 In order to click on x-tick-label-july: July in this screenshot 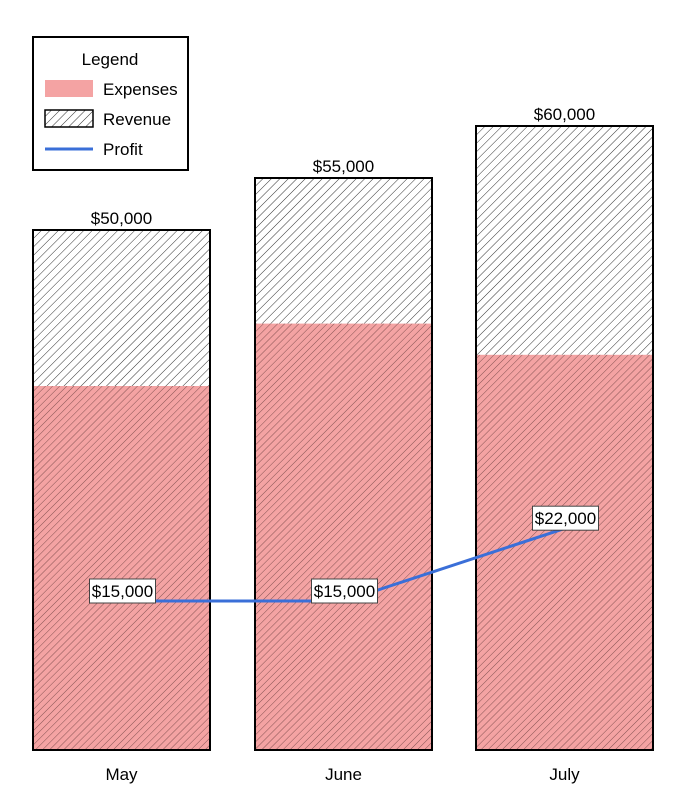, I will do `click(564, 774)`.